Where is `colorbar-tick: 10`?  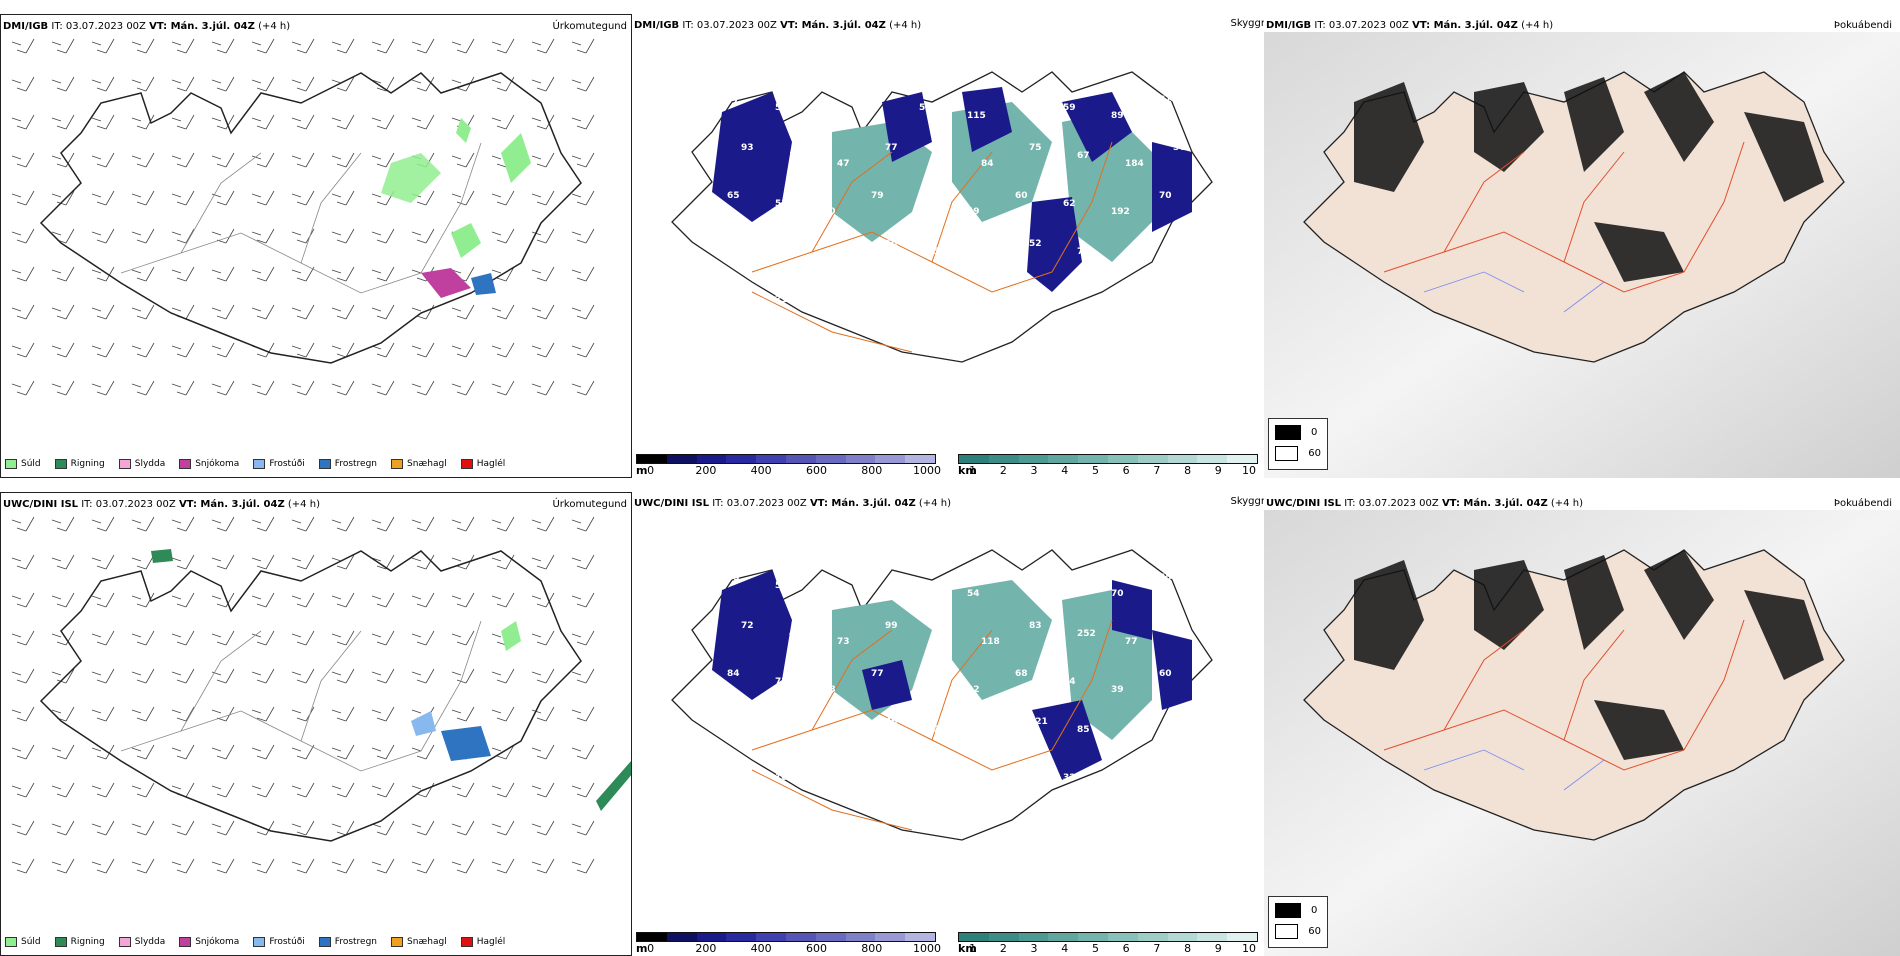
colorbar-tick: 10 is located at coordinates (1249, 470).